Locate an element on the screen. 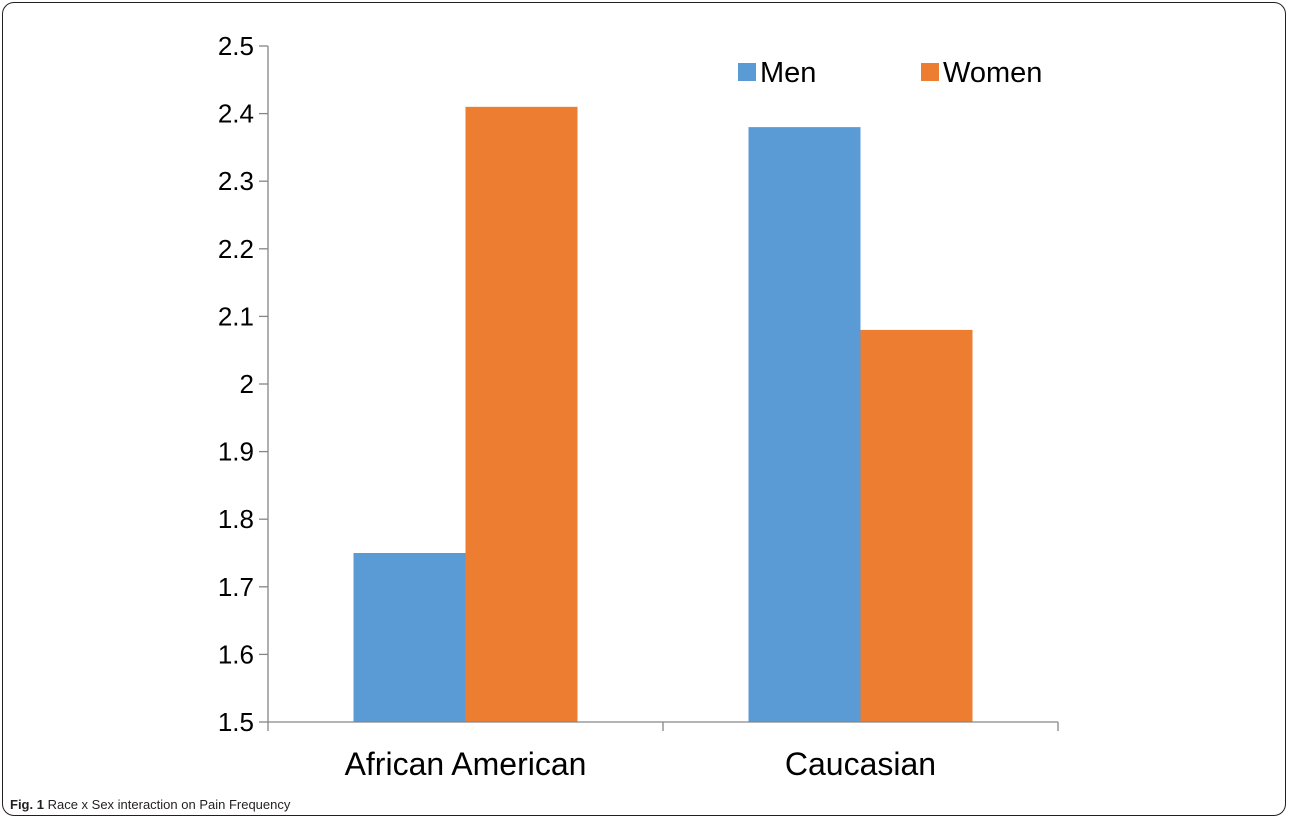  bar-men-african-american is located at coordinates (409, 637).